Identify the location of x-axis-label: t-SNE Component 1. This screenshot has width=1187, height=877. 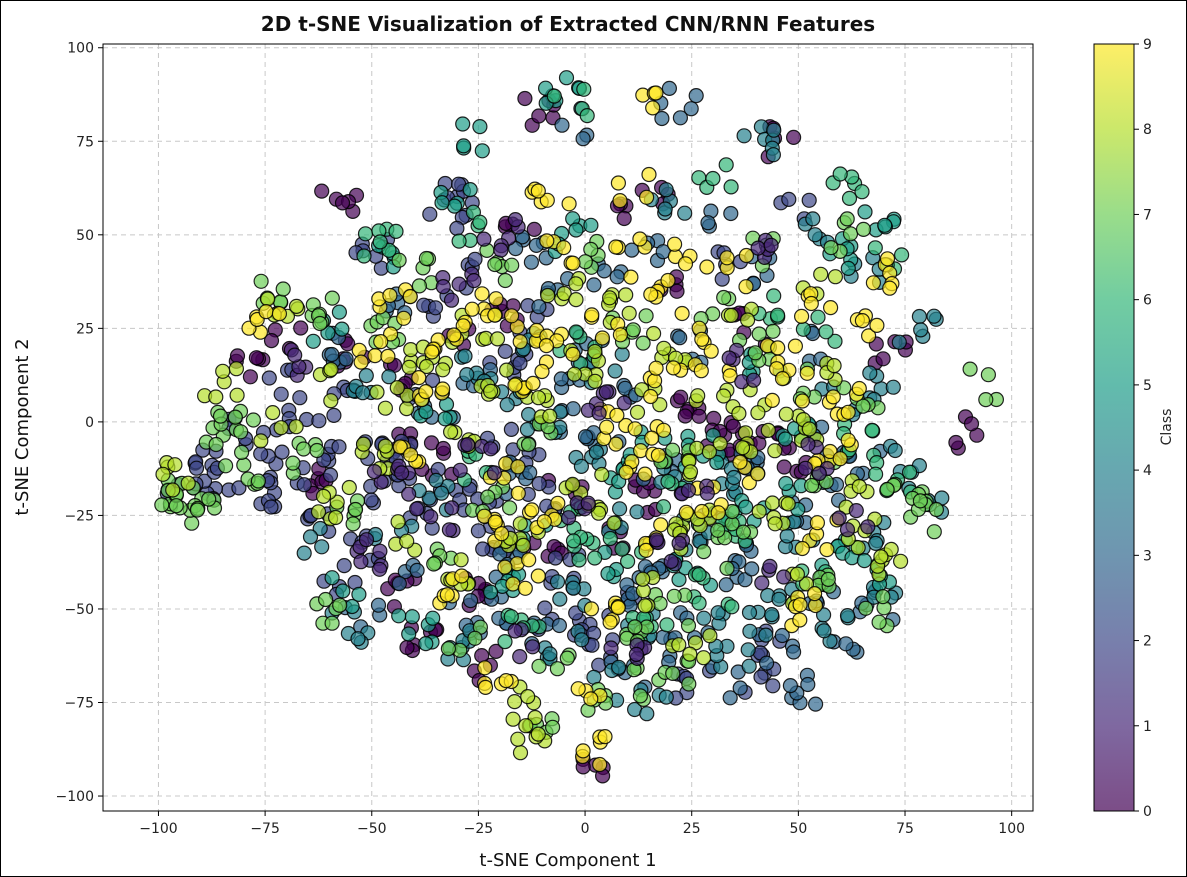
(567, 860).